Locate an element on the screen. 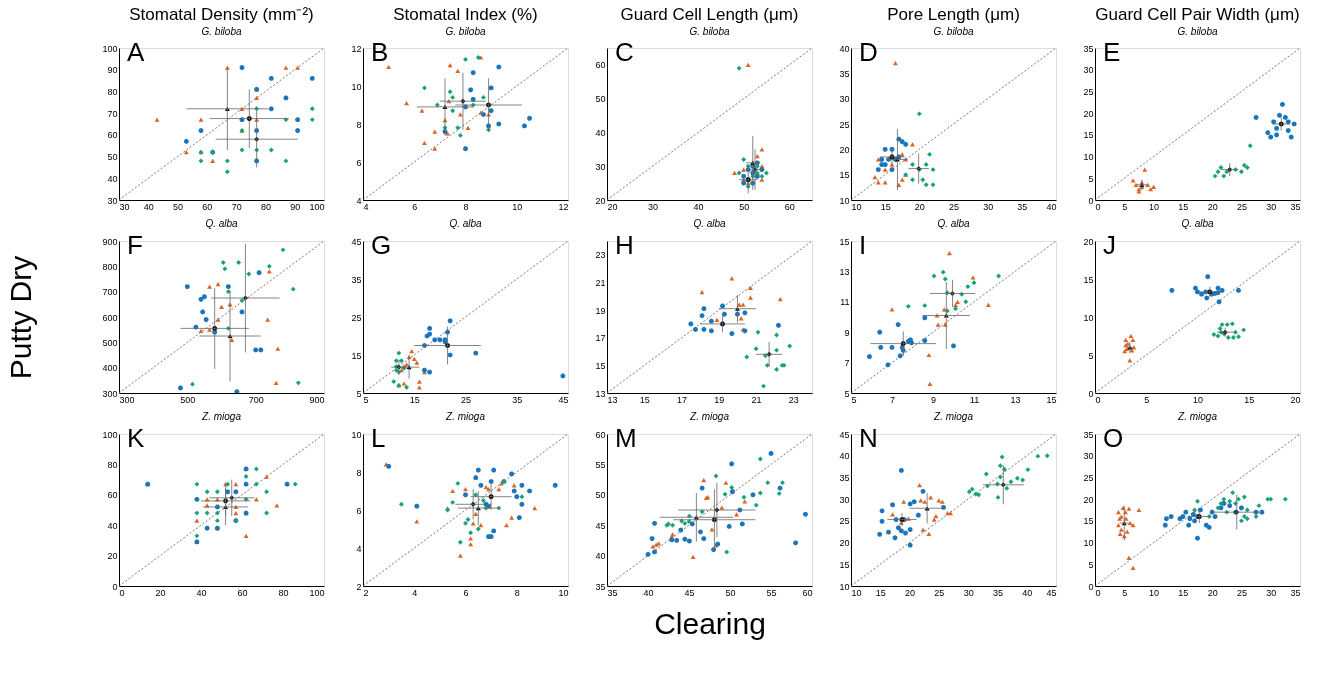 This screenshot has height=691, width=1341. x-tick-label: 9 is located at coordinates (933, 399).